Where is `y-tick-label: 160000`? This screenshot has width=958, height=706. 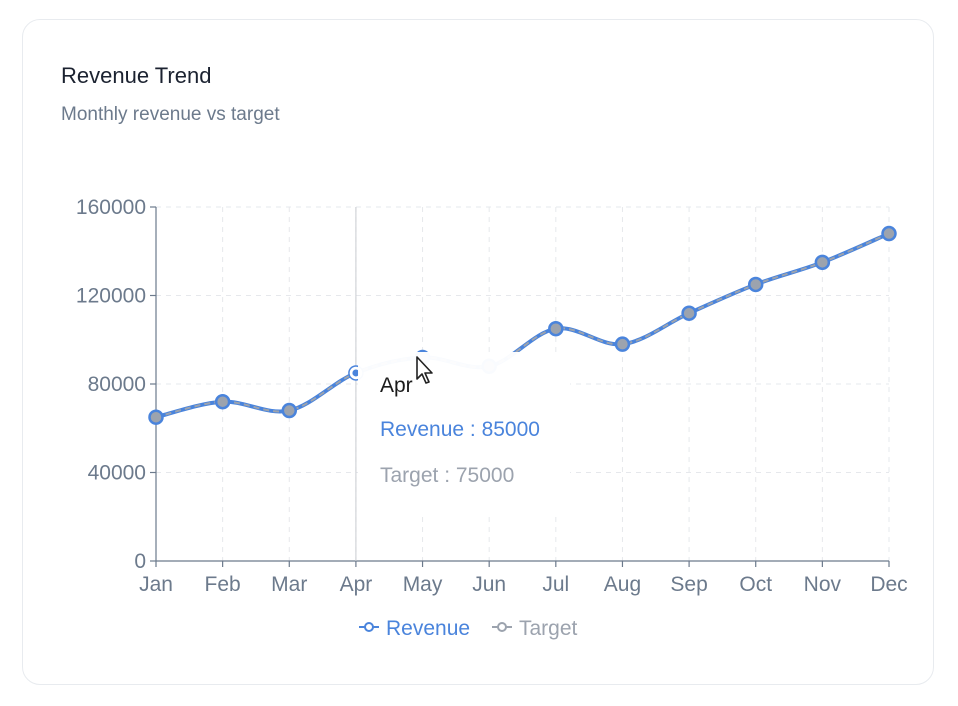
y-tick-label: 160000 is located at coordinates (111, 207).